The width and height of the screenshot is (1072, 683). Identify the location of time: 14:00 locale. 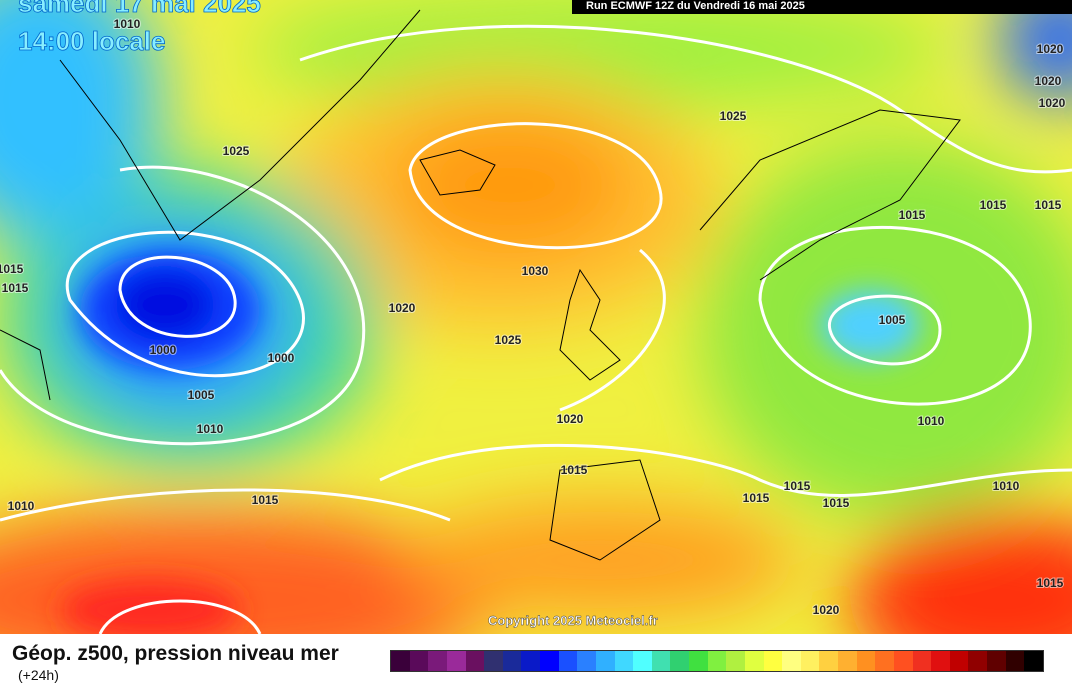
(91, 41).